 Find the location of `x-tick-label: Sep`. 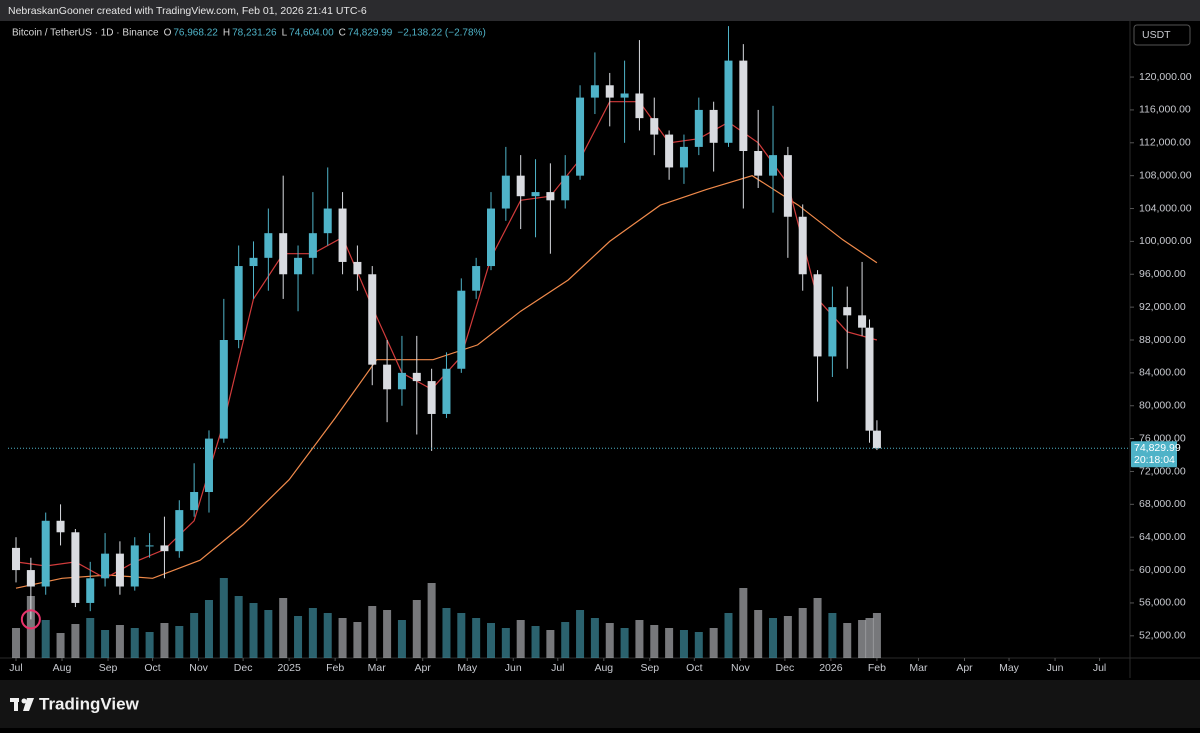

x-tick-label: Sep is located at coordinates (108, 668).